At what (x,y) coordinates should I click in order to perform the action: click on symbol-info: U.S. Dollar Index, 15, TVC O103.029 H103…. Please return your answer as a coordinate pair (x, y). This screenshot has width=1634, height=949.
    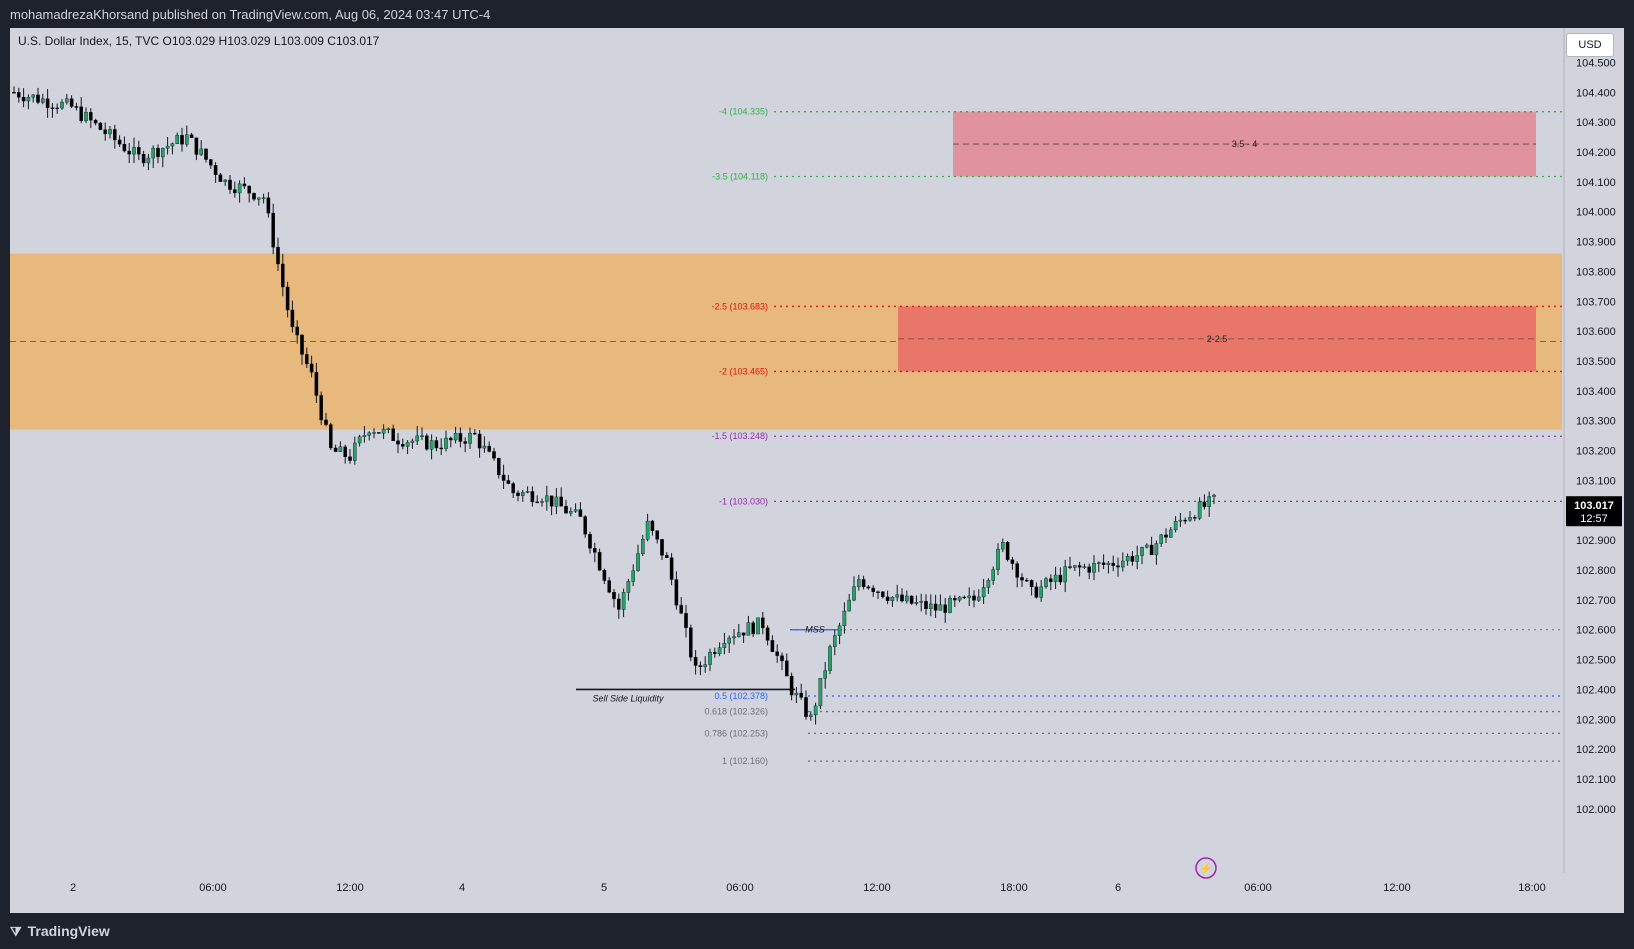
    Looking at the image, I should click on (199, 41).